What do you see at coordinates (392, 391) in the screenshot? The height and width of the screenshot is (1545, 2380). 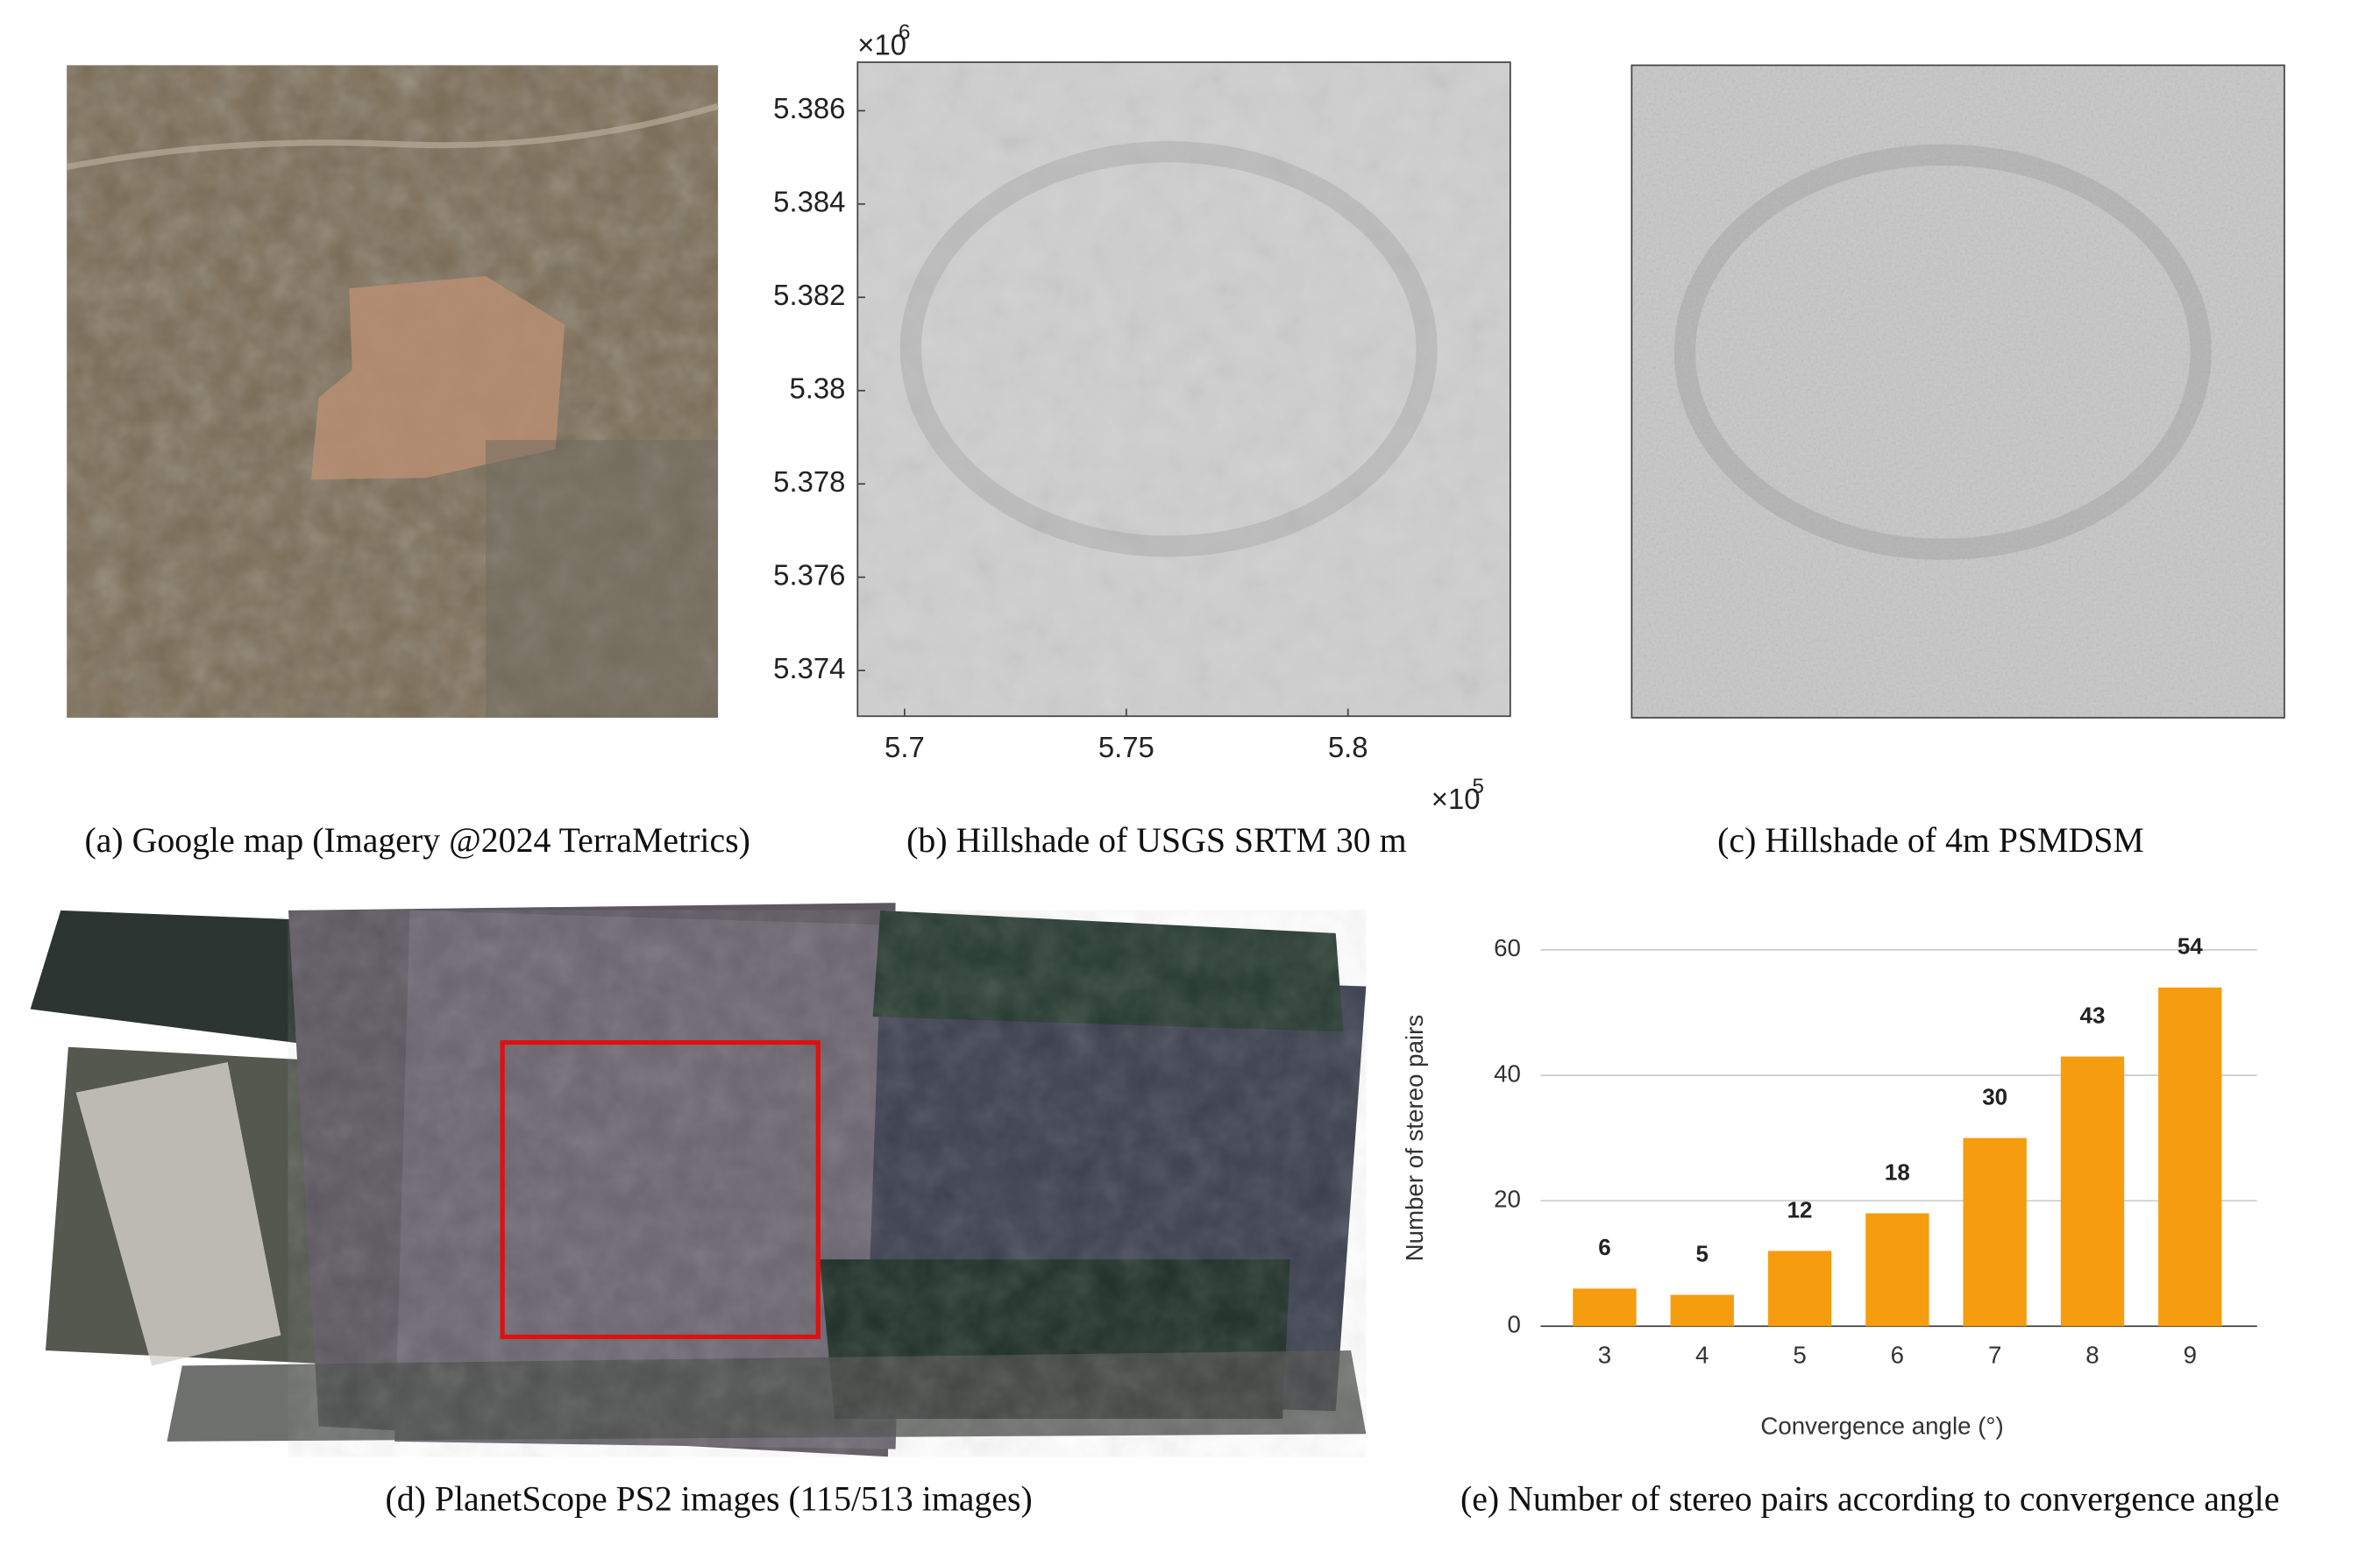 I see `satellite-image` at bounding box center [392, 391].